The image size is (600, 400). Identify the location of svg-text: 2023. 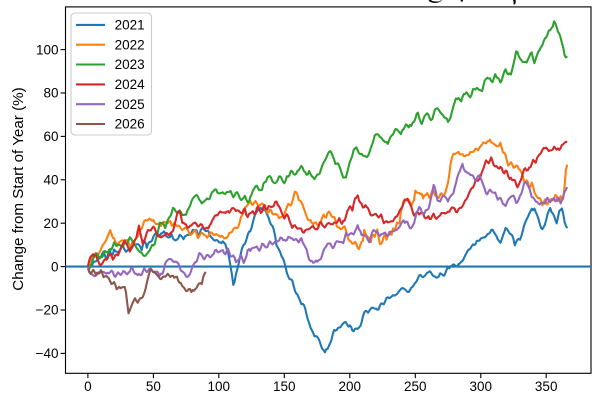
(130, 64).